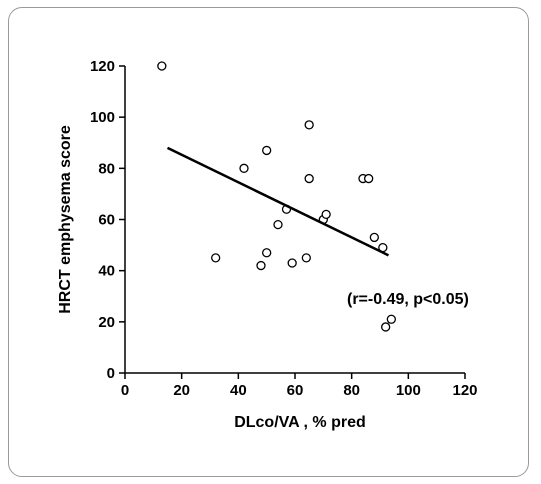  What do you see at coordinates (106, 322) in the screenshot?
I see `y-tick-label: 20` at bounding box center [106, 322].